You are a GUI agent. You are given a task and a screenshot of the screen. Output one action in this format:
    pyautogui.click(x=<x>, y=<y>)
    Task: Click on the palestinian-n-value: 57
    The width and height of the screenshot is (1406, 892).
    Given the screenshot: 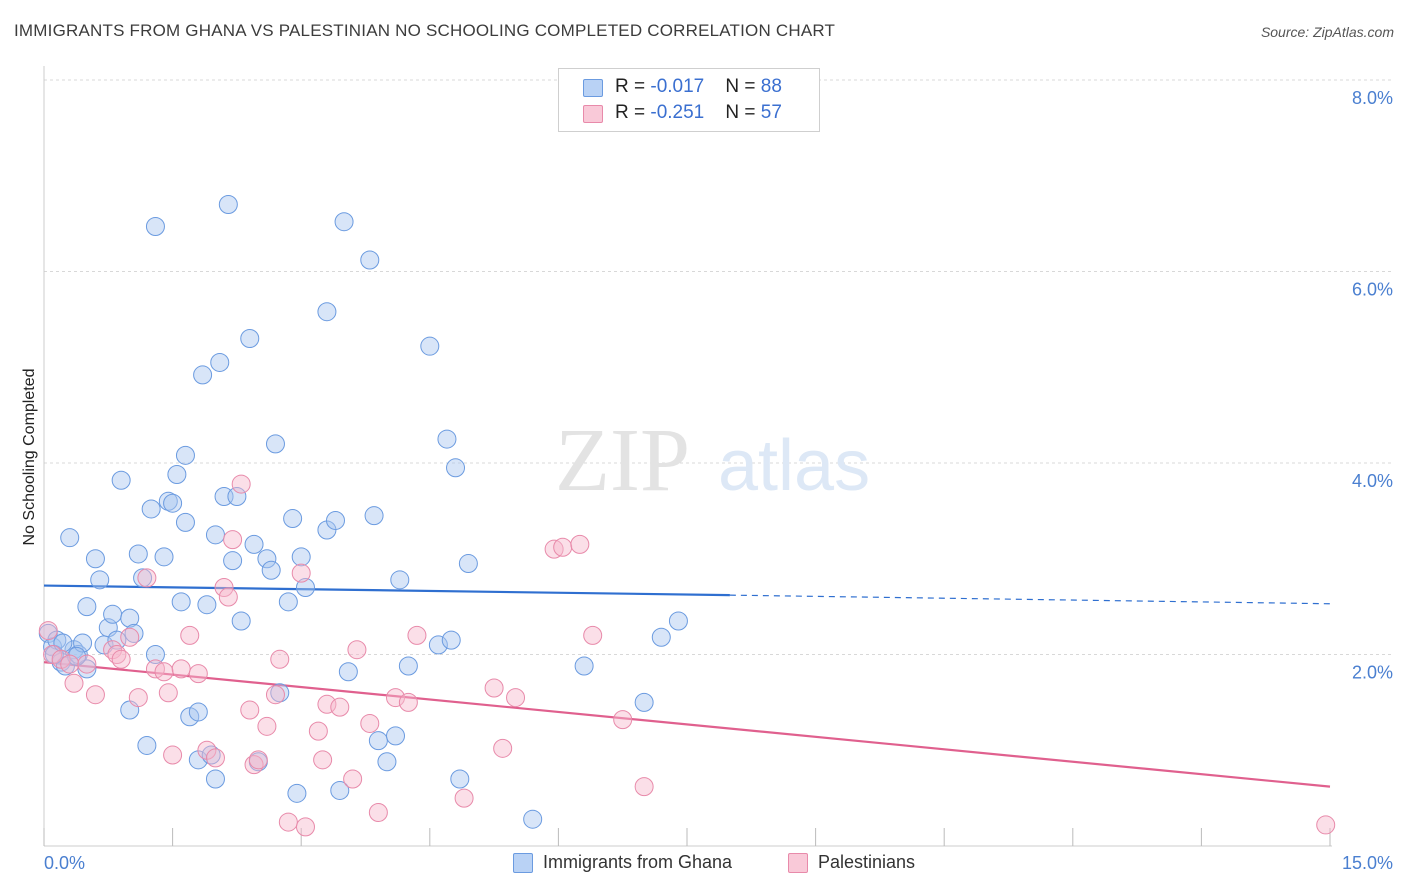 What is the action you would take?
    pyautogui.click(x=771, y=112)
    